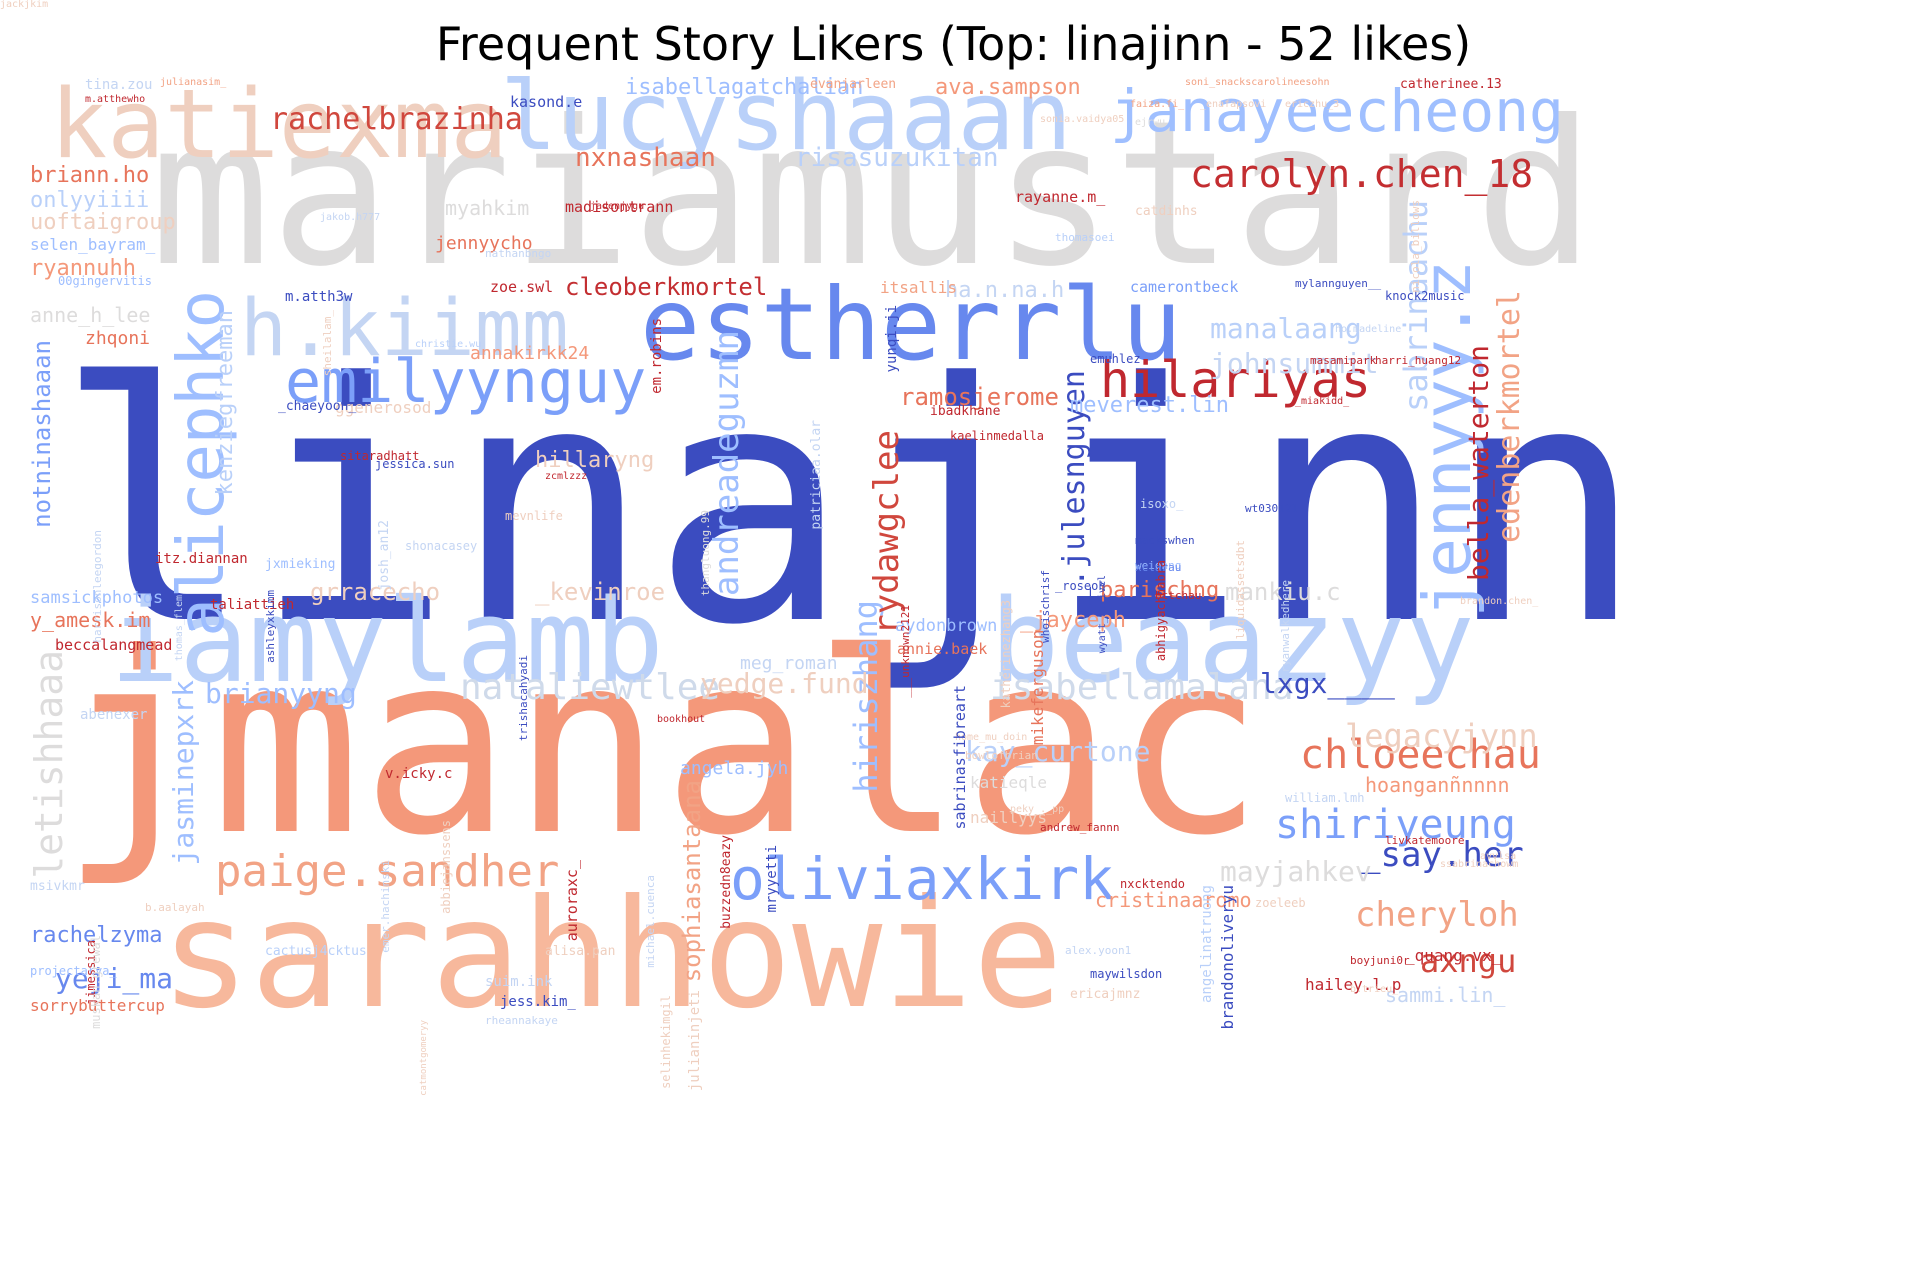  Describe the element at coordinates (1102, 614) in the screenshot. I see `word-wyatt-harivel: wyatt_harivel` at that location.